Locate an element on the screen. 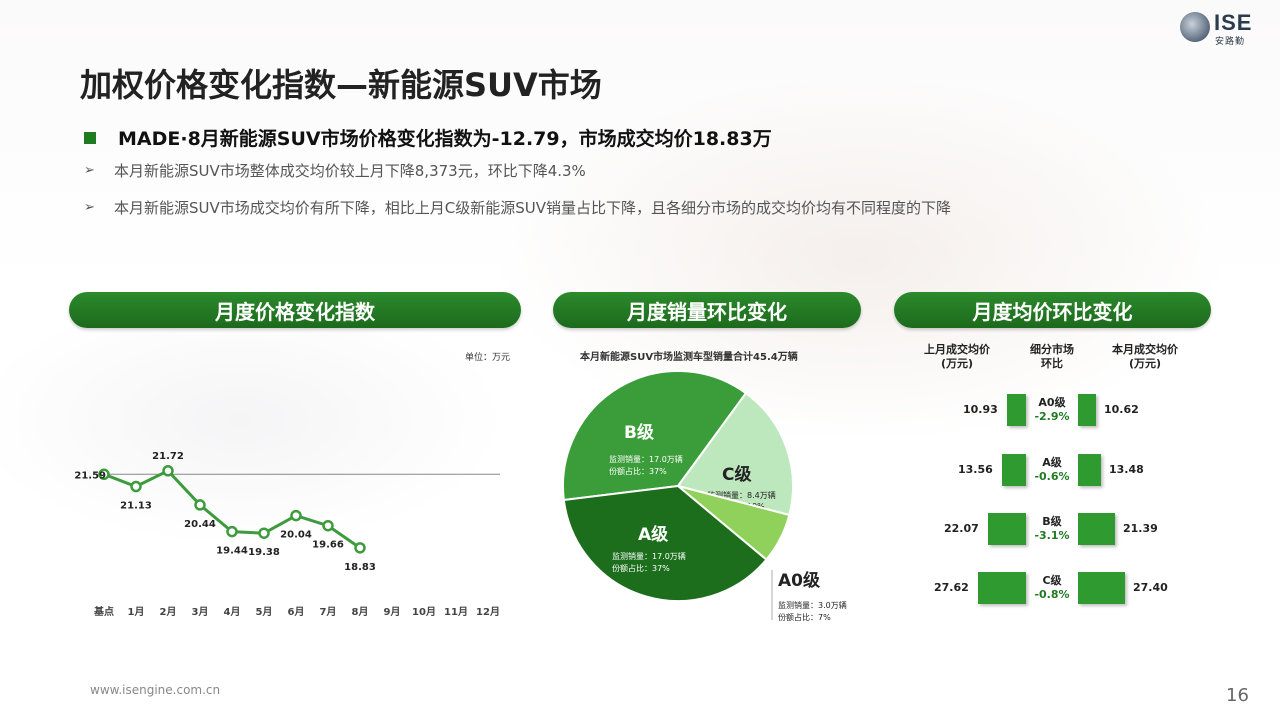 This screenshot has height=720, width=1280. header-cur-price: 本月成交均价 (万元) is located at coordinates (1145, 356).